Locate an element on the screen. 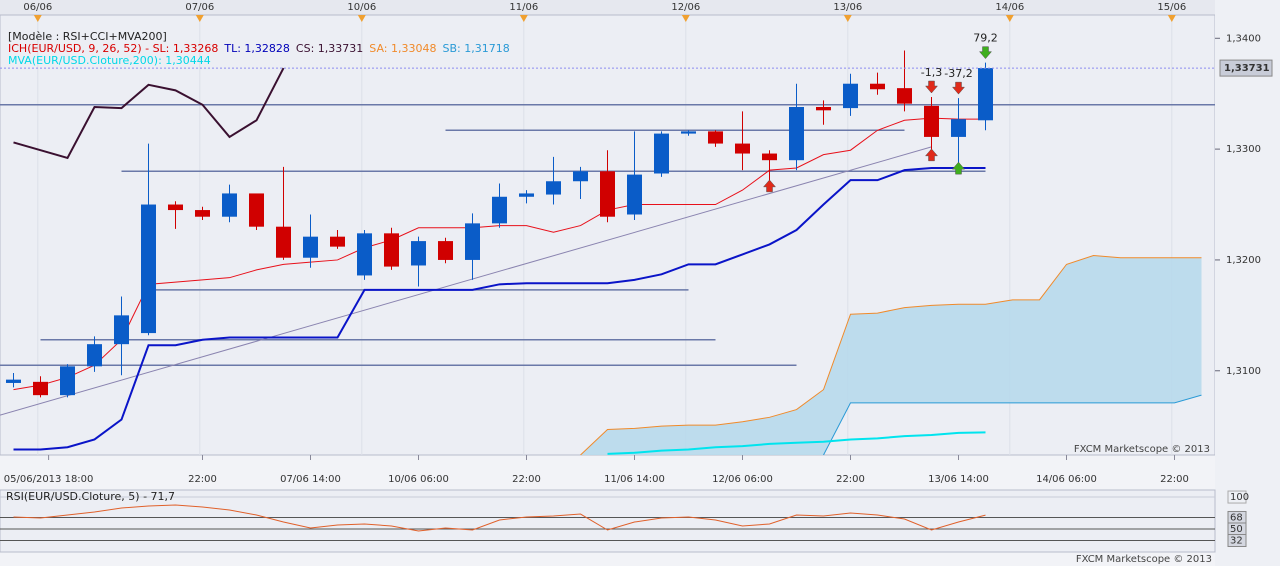 The height and width of the screenshot is (566, 1280). y-tick-label: 1,3100 is located at coordinates (1243, 371).